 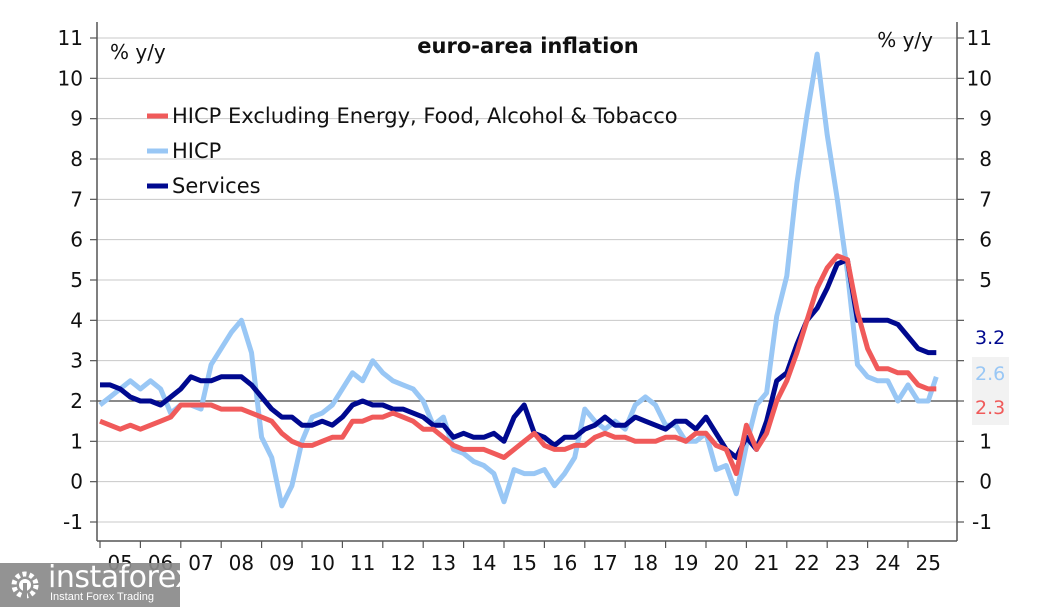 What do you see at coordinates (985, 159) in the screenshot?
I see `y-tick-label-right: 8` at bounding box center [985, 159].